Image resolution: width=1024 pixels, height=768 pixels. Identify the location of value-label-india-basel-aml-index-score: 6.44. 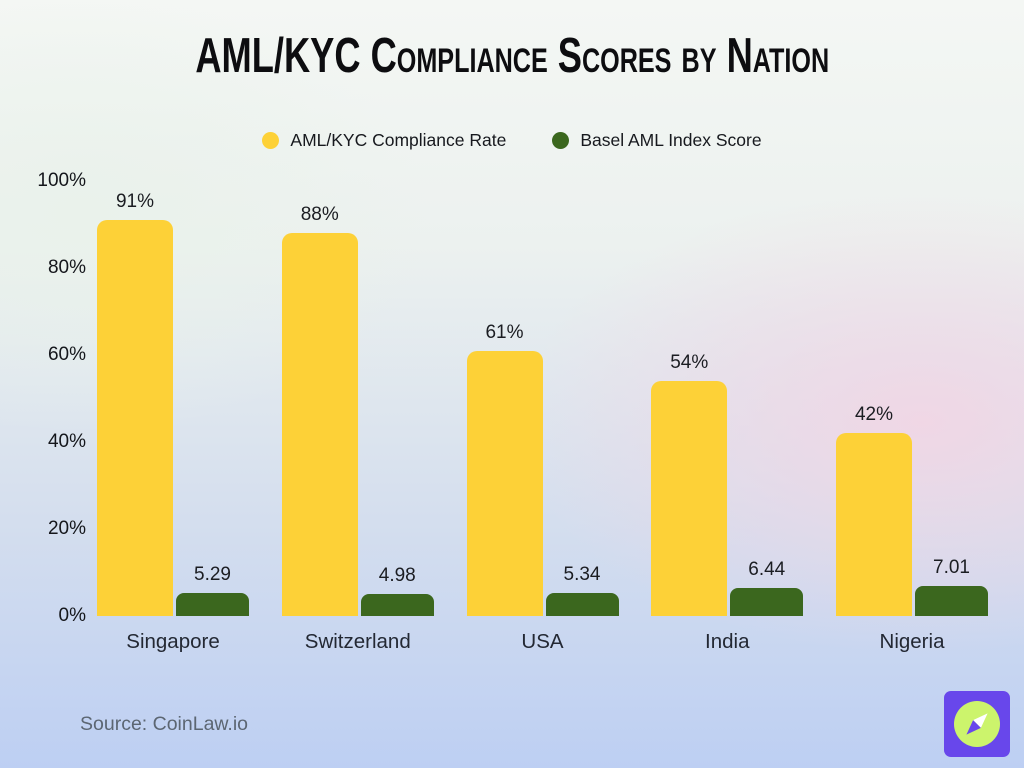
(767, 569).